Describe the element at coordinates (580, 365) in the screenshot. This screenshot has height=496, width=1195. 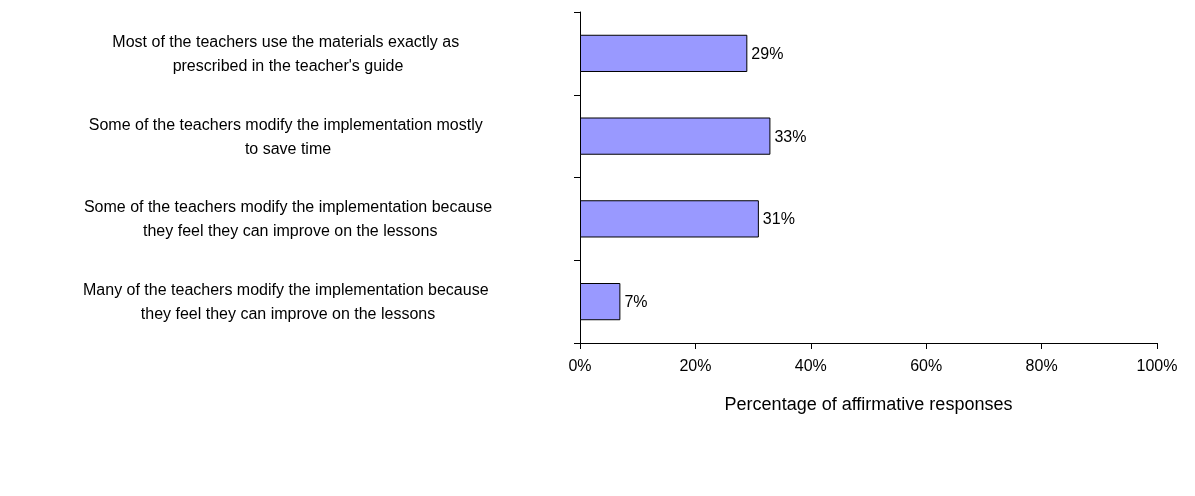
I see `x-tick-label: 0%` at that location.